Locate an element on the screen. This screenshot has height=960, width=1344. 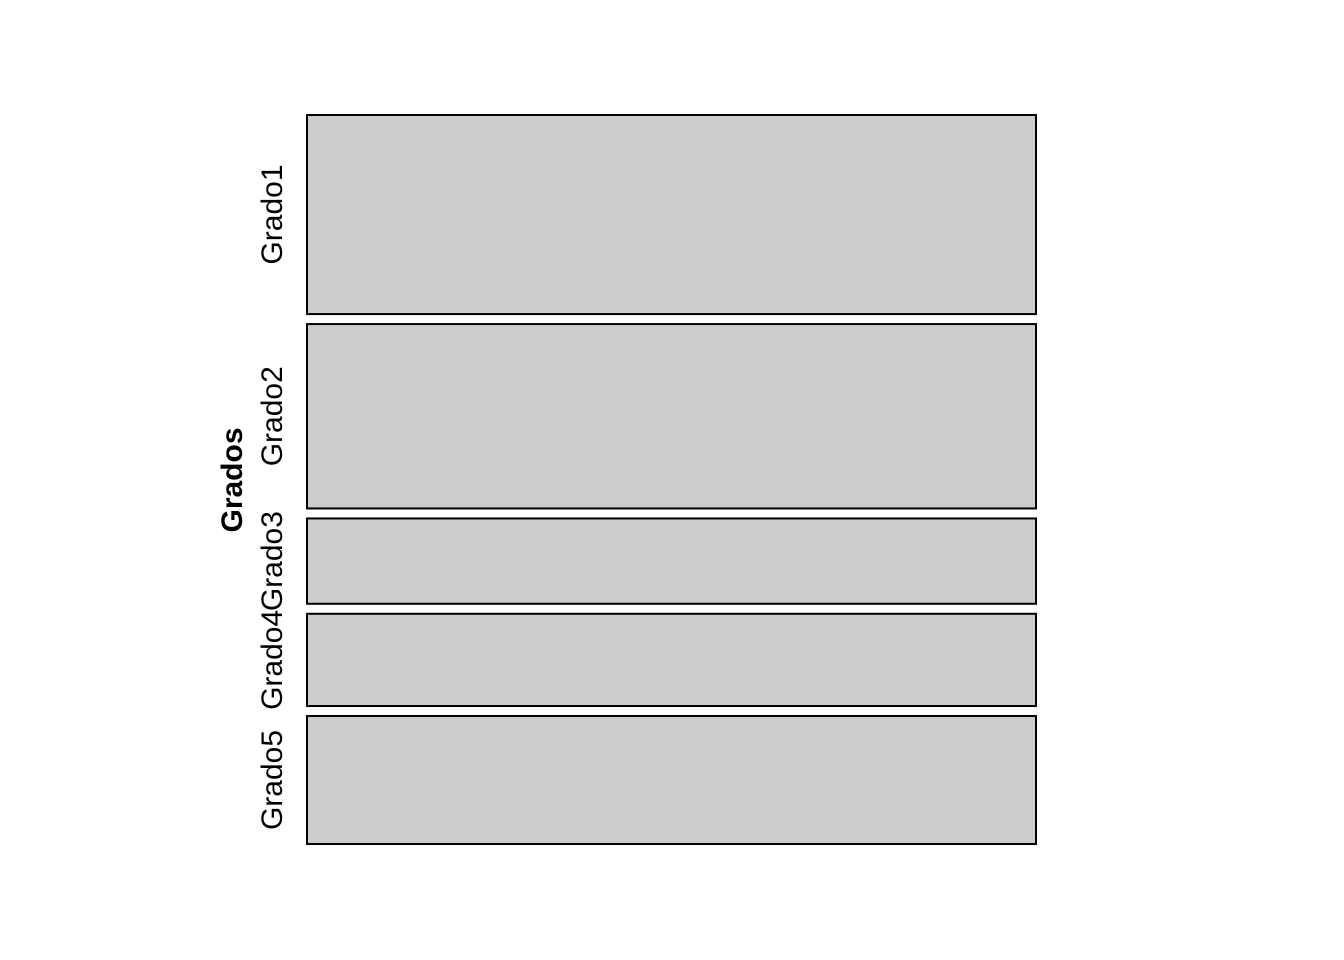
tick-label-grado1: Grado1 is located at coordinates (272, 214).